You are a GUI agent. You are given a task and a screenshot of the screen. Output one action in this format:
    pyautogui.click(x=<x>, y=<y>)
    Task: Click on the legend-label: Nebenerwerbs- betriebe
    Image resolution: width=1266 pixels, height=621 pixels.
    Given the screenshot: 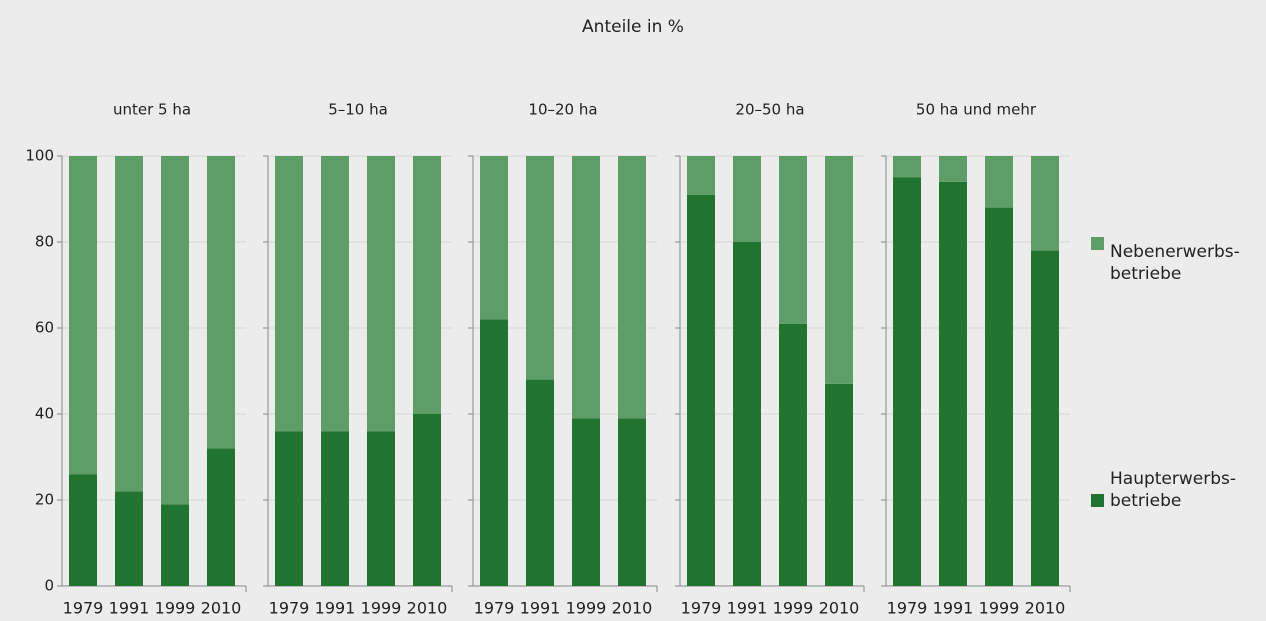 What is the action you would take?
    pyautogui.click(x=1175, y=263)
    